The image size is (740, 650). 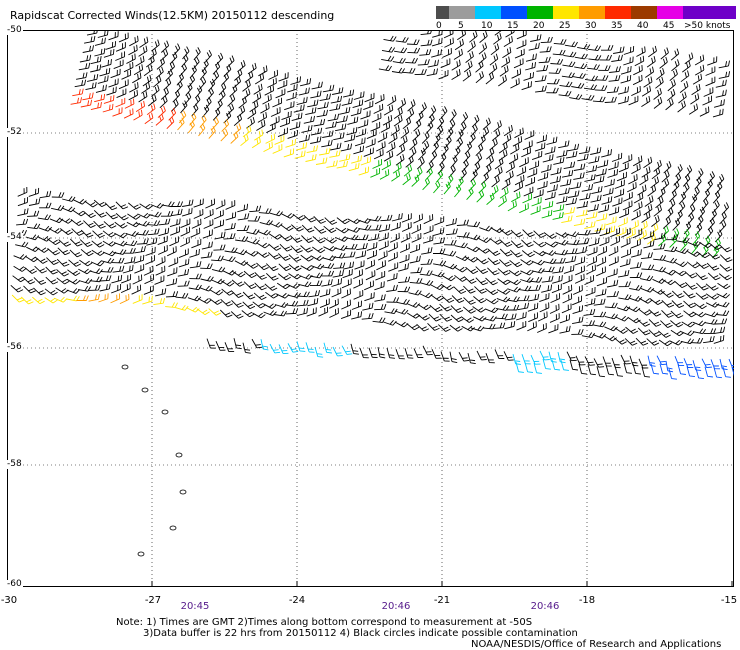 I want to click on time-label: 20:46, so click(x=396, y=606).